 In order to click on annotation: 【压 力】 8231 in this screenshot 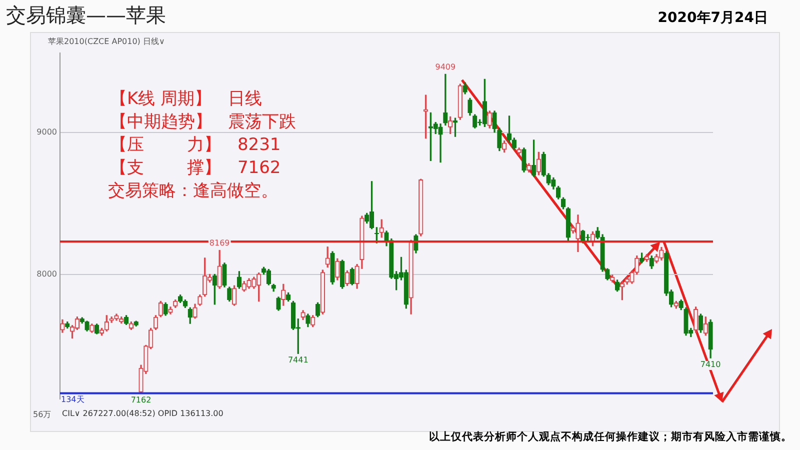, I will do `click(196, 145)`.